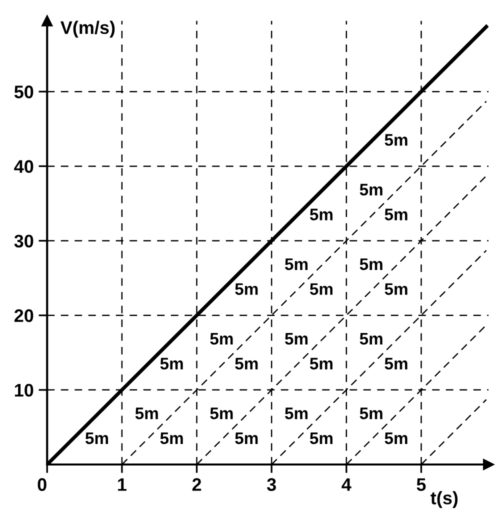 This screenshot has height=519, width=496. Describe the element at coordinates (197, 484) in the screenshot. I see `x-tick-label: 2` at that location.